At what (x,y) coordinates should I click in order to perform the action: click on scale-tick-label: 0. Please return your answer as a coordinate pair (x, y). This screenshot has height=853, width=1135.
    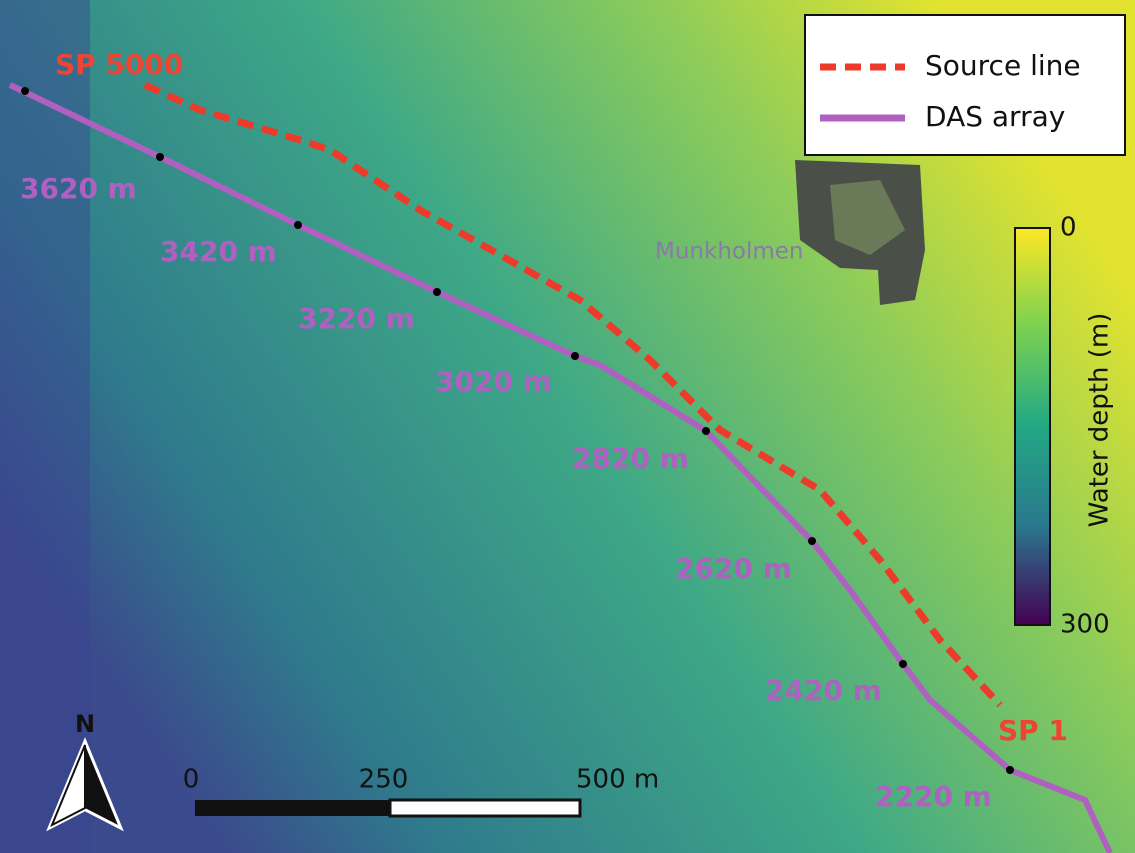
    Looking at the image, I should click on (191, 780).